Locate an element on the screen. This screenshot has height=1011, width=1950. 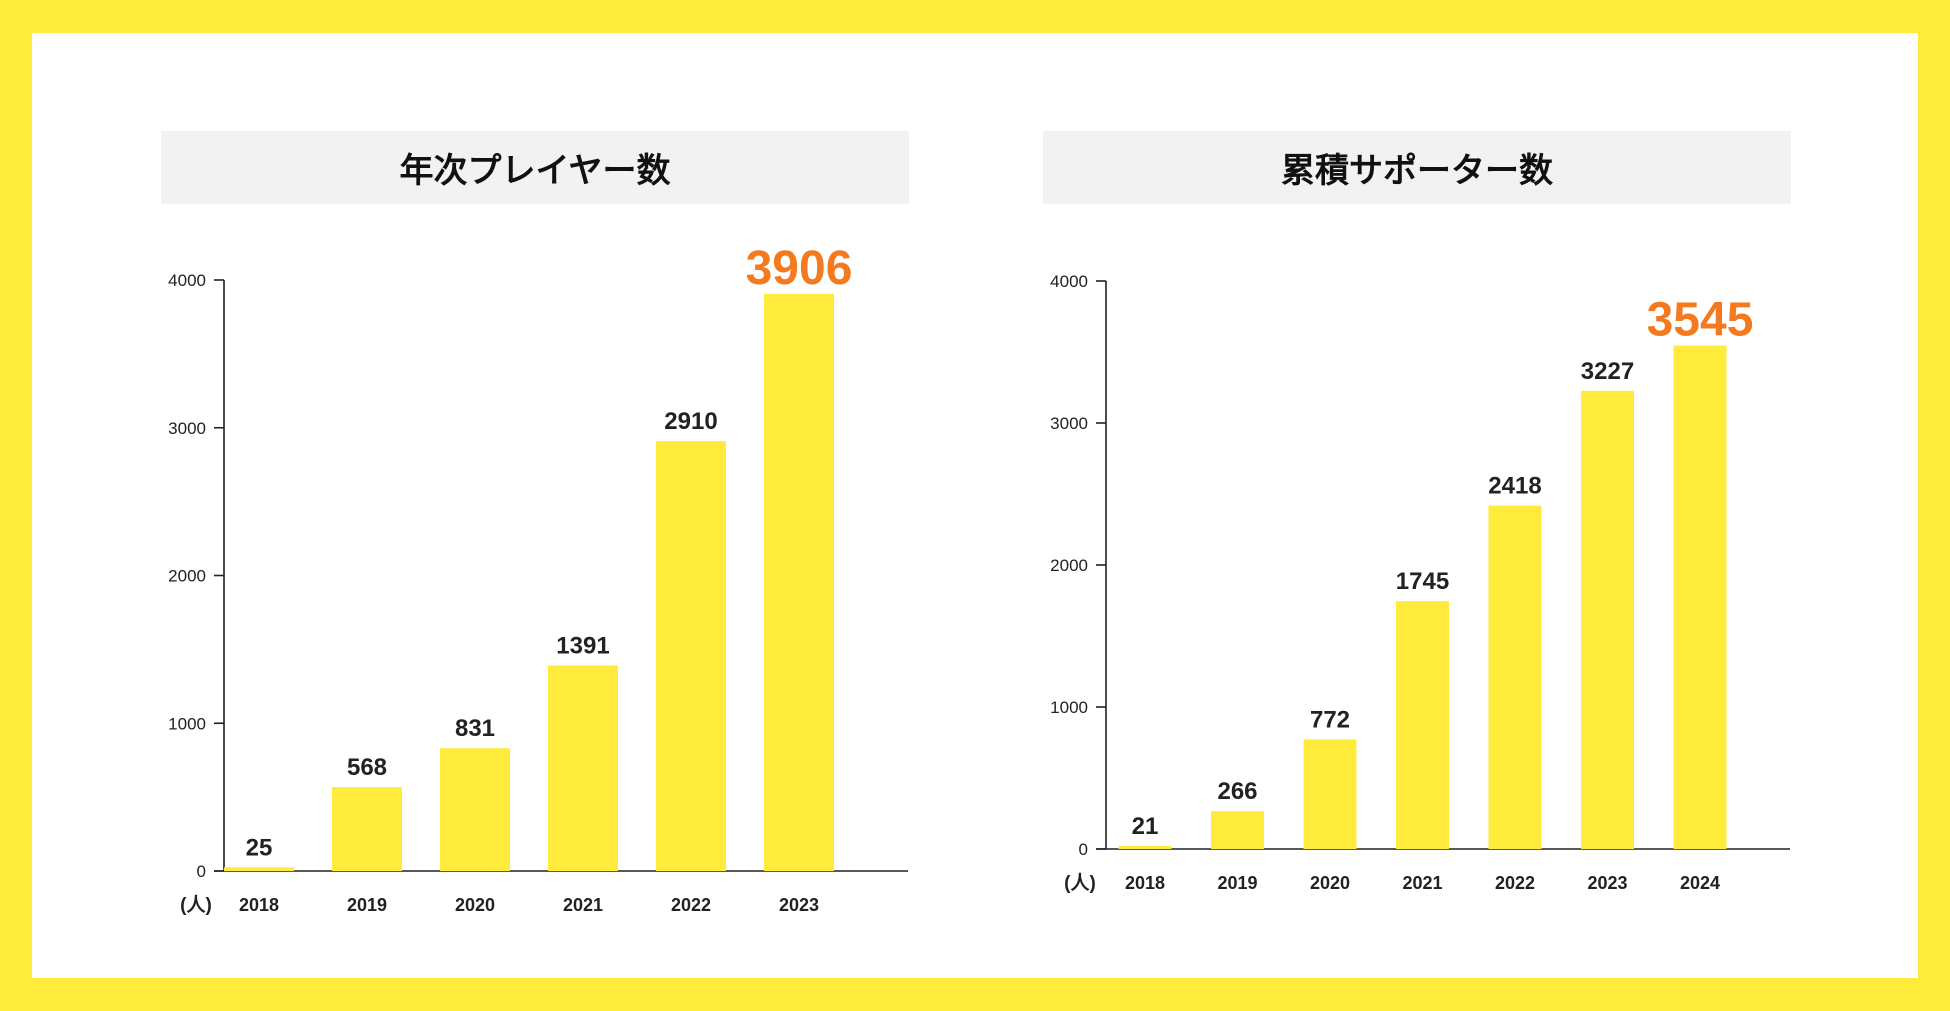
data-label: 1745 is located at coordinates (1422, 581).